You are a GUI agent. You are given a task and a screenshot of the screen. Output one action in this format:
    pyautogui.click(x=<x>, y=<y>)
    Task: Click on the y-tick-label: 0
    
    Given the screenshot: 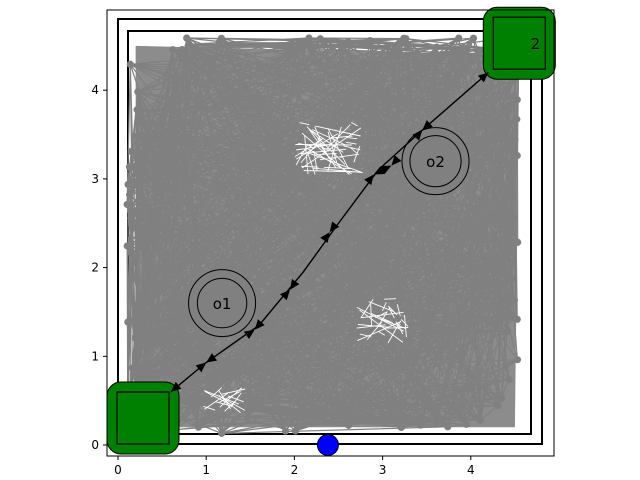 What is the action you would take?
    pyautogui.click(x=95, y=445)
    